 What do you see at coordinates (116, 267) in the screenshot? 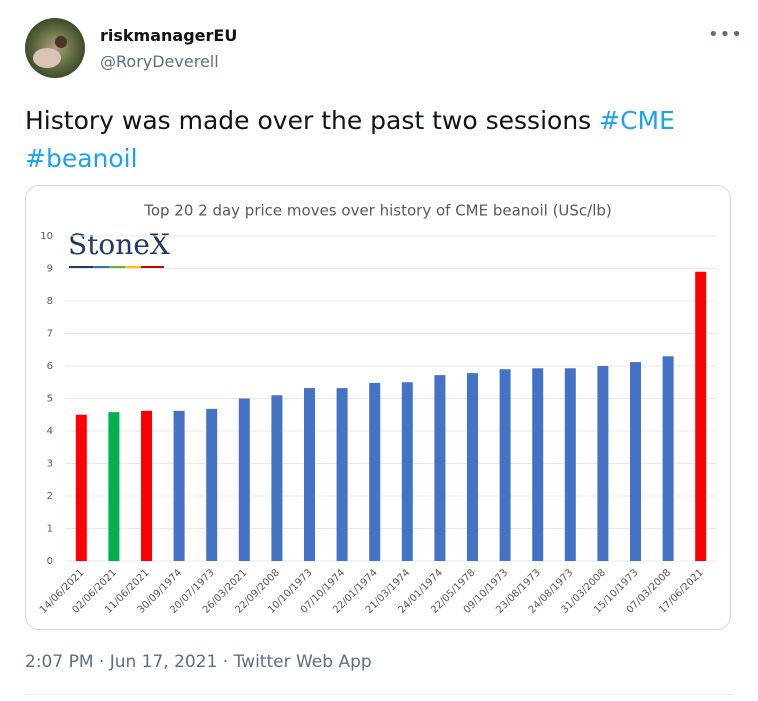
I see `logo-stripe` at bounding box center [116, 267].